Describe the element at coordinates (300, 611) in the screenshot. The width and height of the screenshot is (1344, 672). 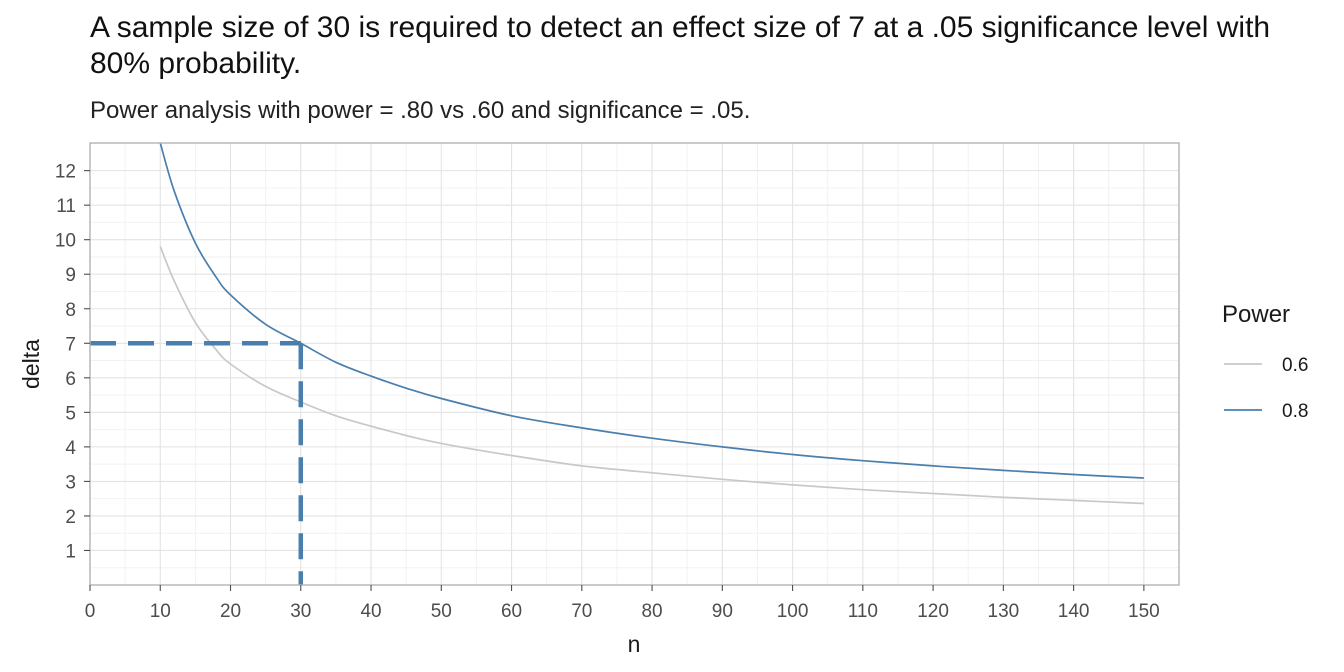
I see `x-tick-label-30: 30` at that location.